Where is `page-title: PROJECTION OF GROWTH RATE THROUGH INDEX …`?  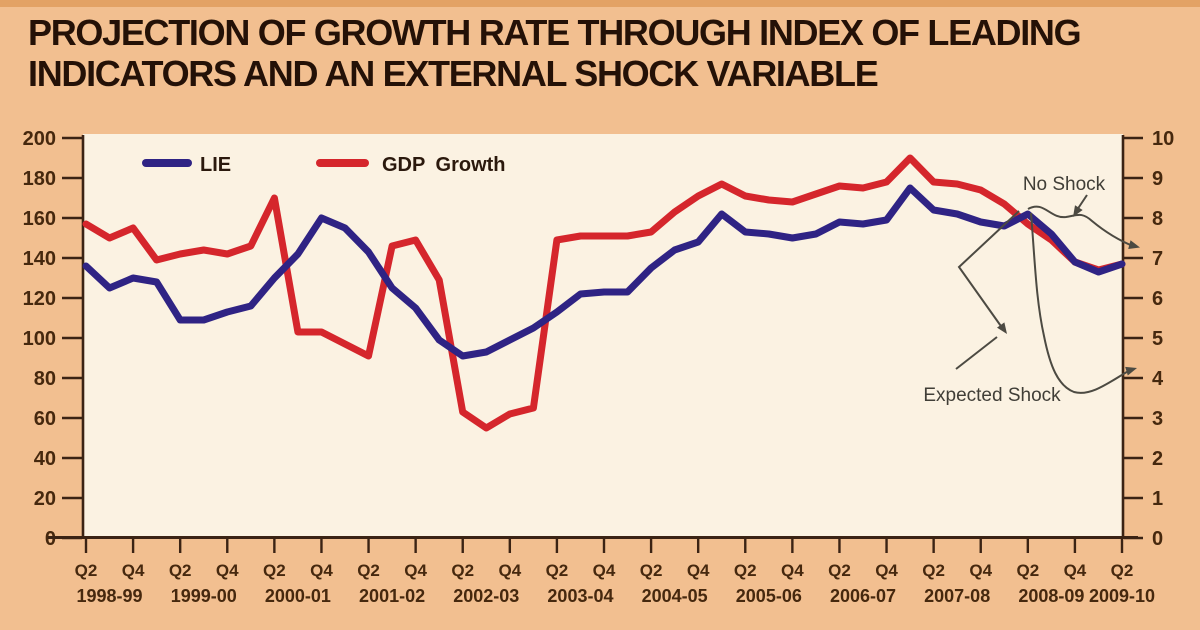
page-title: PROJECTION OF GROWTH RATE THROUGH INDEX … is located at coordinates (555, 53).